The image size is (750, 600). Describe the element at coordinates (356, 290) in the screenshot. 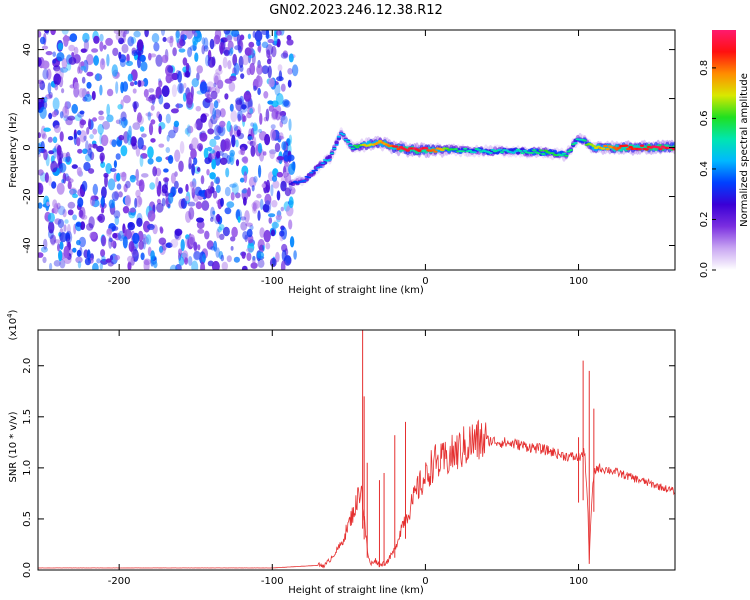

I see `spectrogram-x-label: Height of straight line (km)` at that location.